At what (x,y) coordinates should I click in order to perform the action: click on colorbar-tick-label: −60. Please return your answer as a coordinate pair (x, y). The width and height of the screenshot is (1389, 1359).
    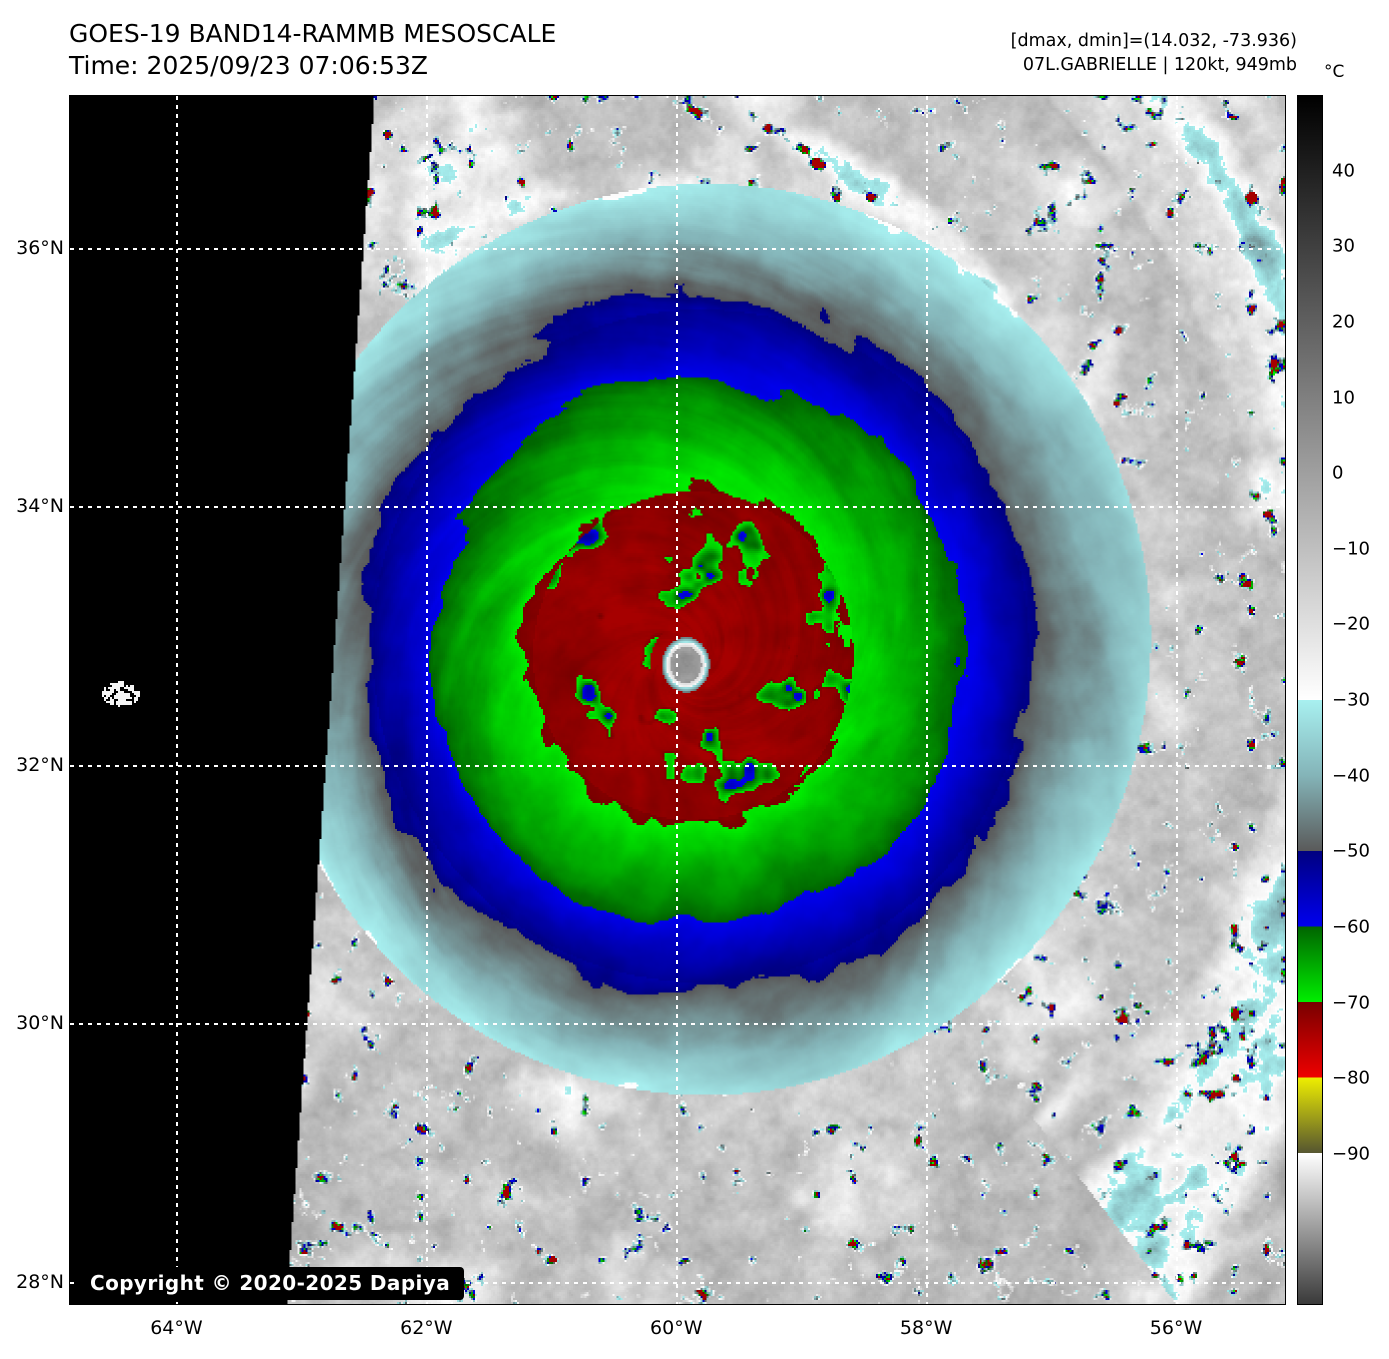
    Looking at the image, I should click on (1351, 927).